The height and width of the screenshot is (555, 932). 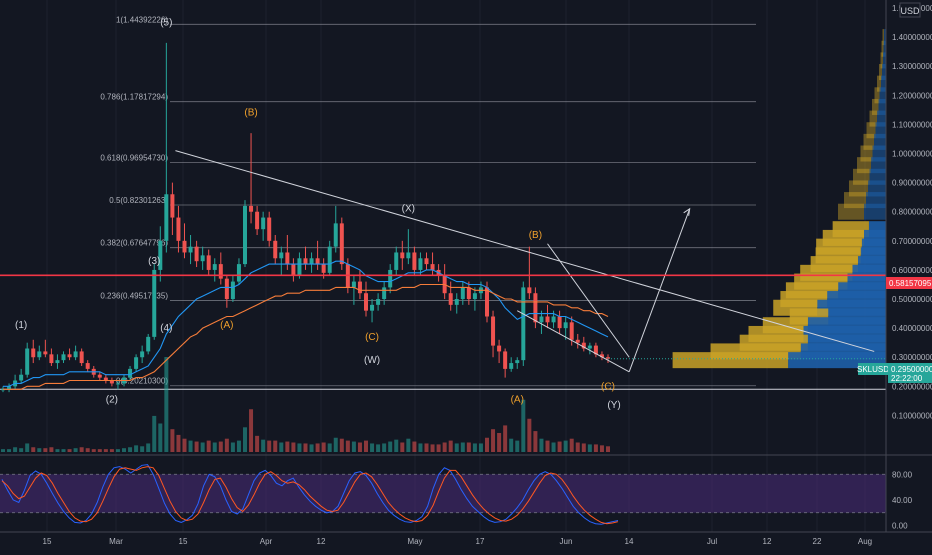 I want to click on fib-level-label: 1(1.44392226), so click(x=142, y=19).